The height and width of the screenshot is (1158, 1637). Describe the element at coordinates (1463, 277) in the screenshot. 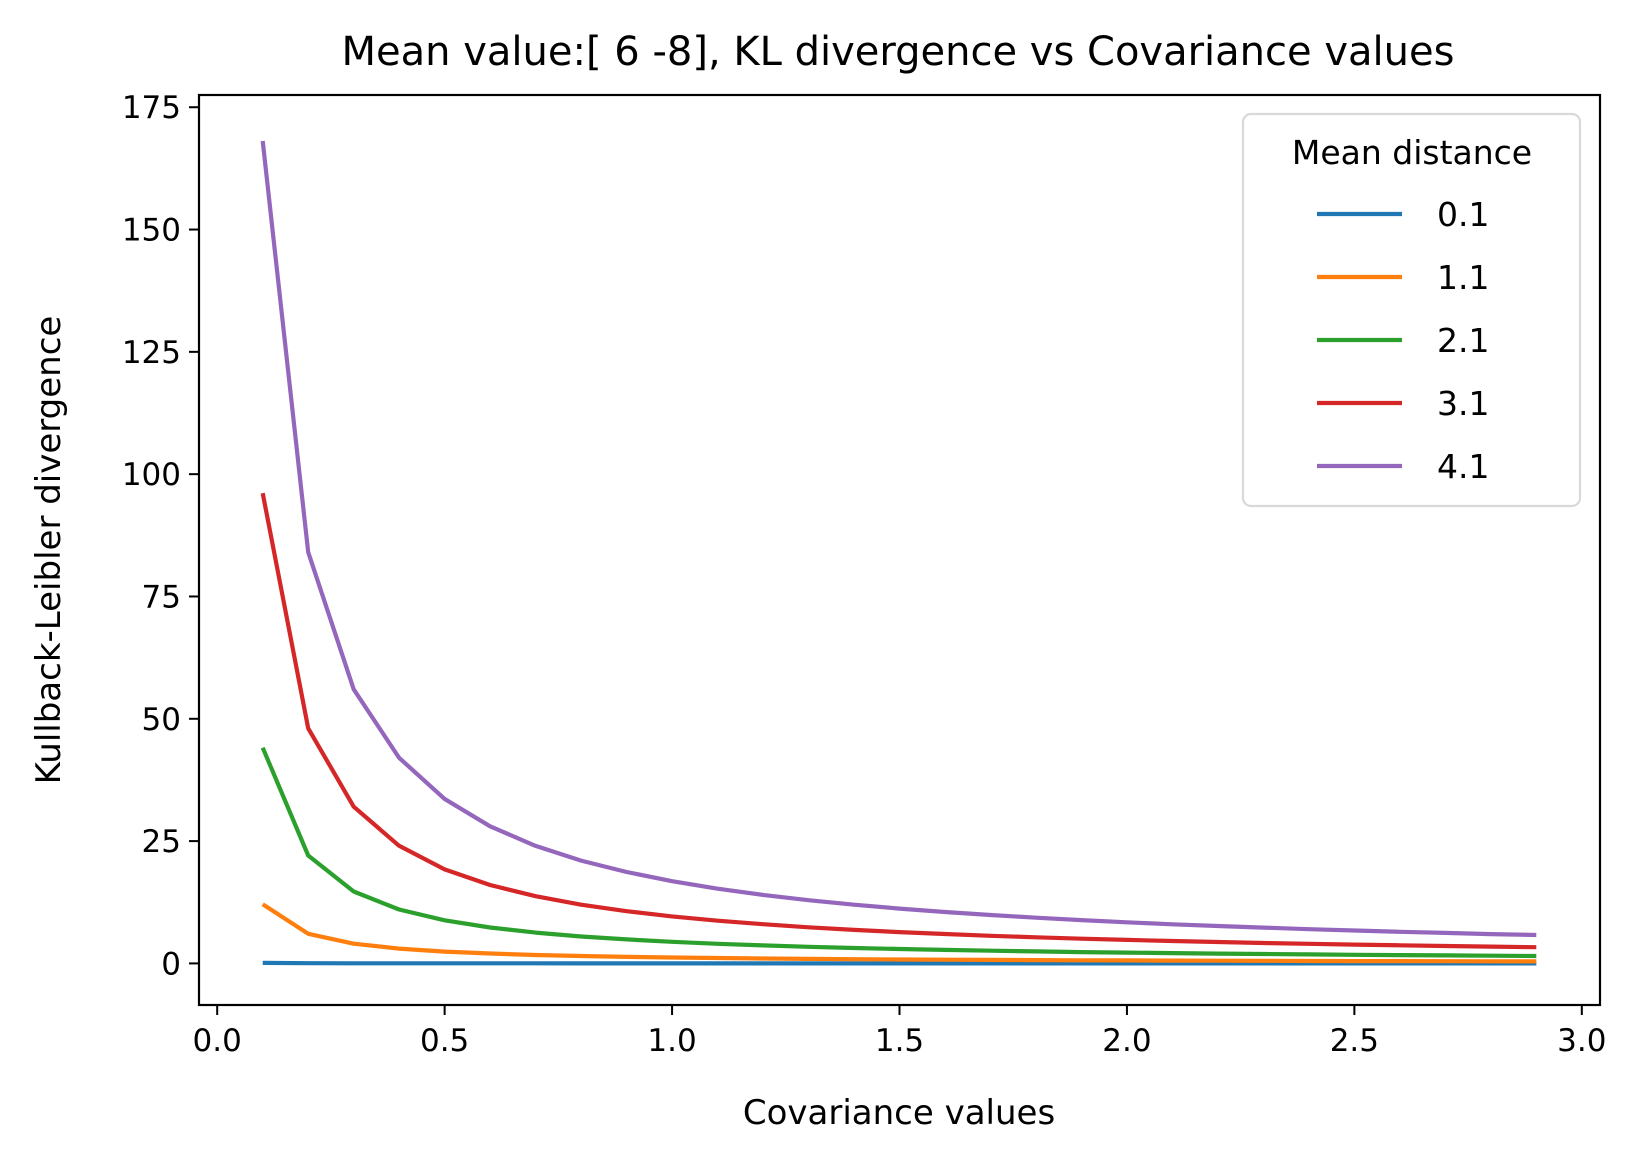

I see `legend-label-1-1: 1.1` at that location.